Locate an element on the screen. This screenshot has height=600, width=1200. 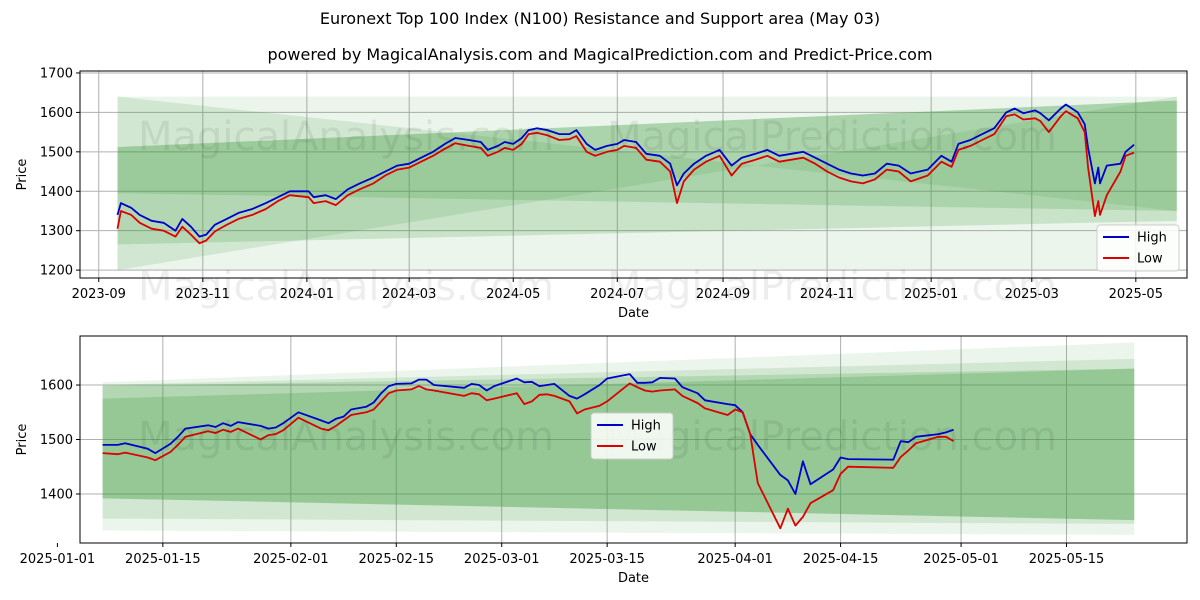
x-tick-label: 2025-02-01 is located at coordinates (291, 559).